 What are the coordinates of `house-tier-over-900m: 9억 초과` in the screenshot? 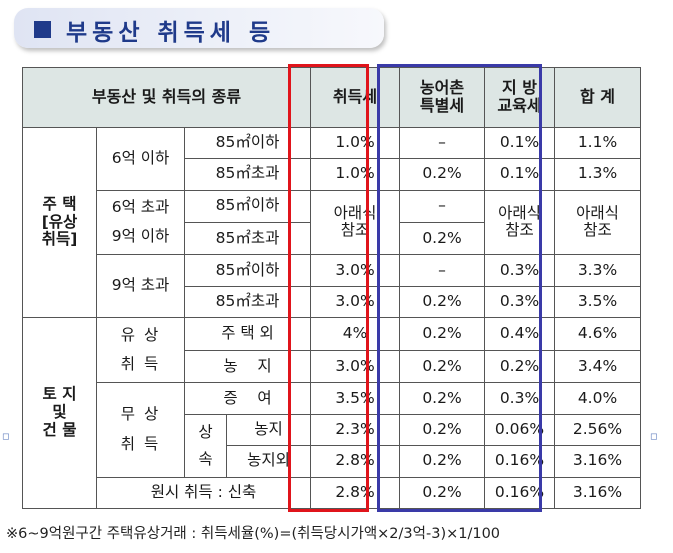 It's located at (140, 286).